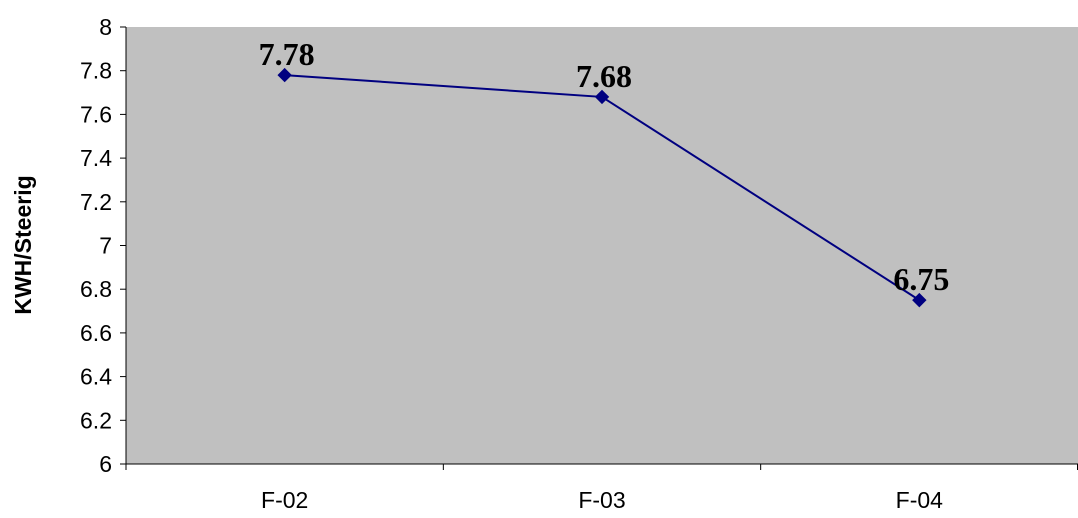  Describe the element at coordinates (287, 54) in the screenshot. I see `data-label: 7.78` at that location.